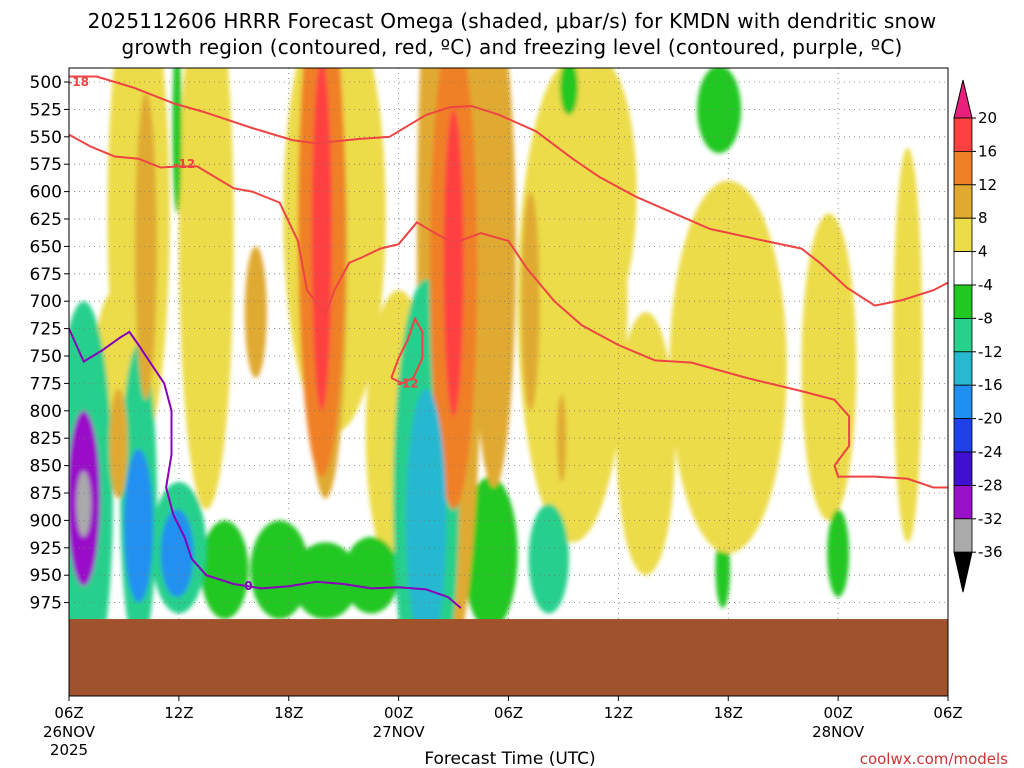 The image size is (1024, 768). I want to click on colorbar-label--32: -32, so click(990, 519).